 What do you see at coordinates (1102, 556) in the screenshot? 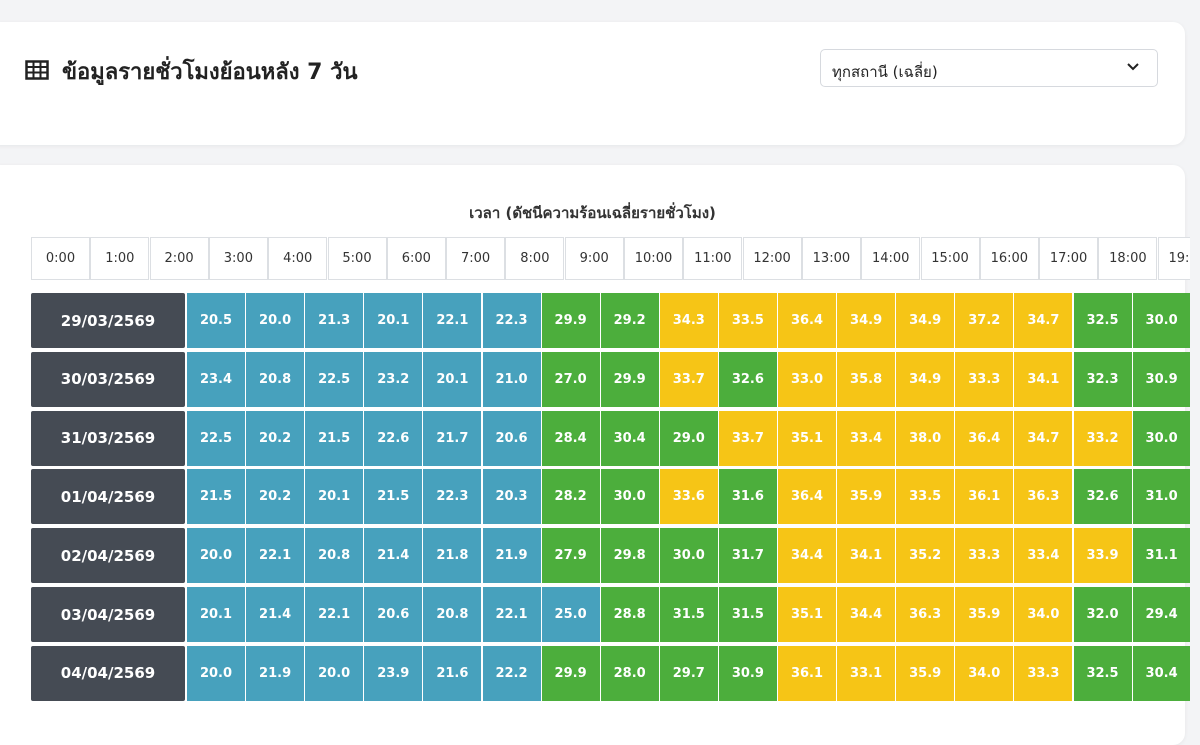
I see `heat-cell: 33.9` at bounding box center [1102, 556].